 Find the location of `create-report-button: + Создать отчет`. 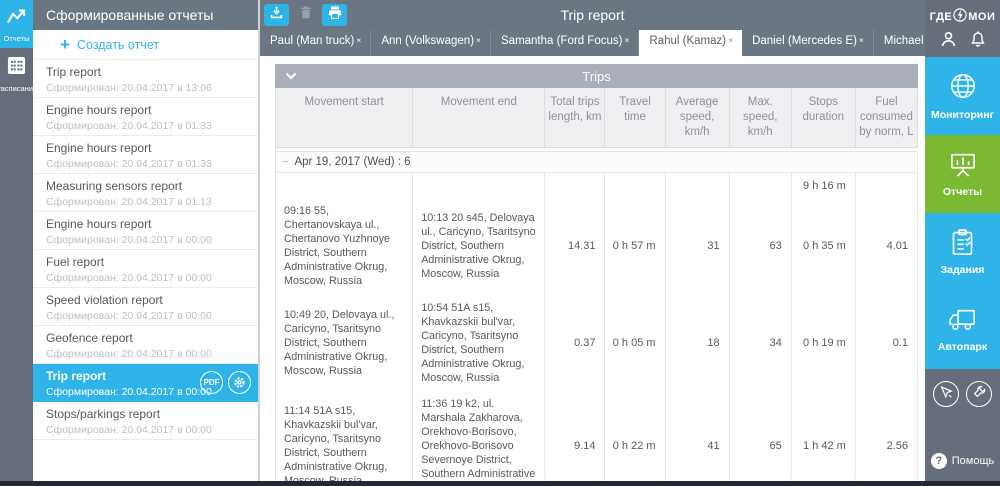

create-report-button: + Создать отчет is located at coordinates (145, 45).